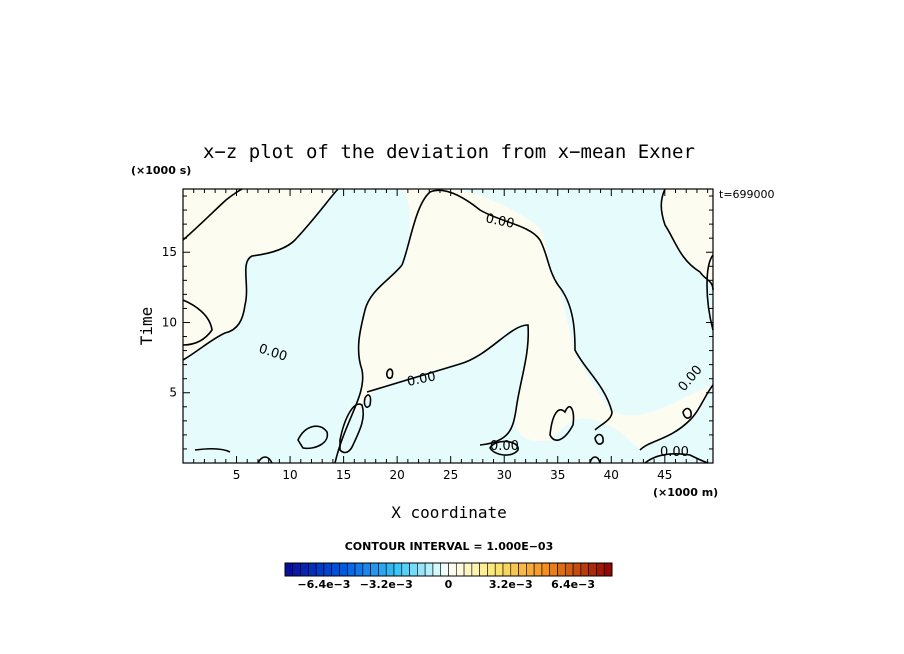  I want to click on colorbar-frame, so click(448, 569).